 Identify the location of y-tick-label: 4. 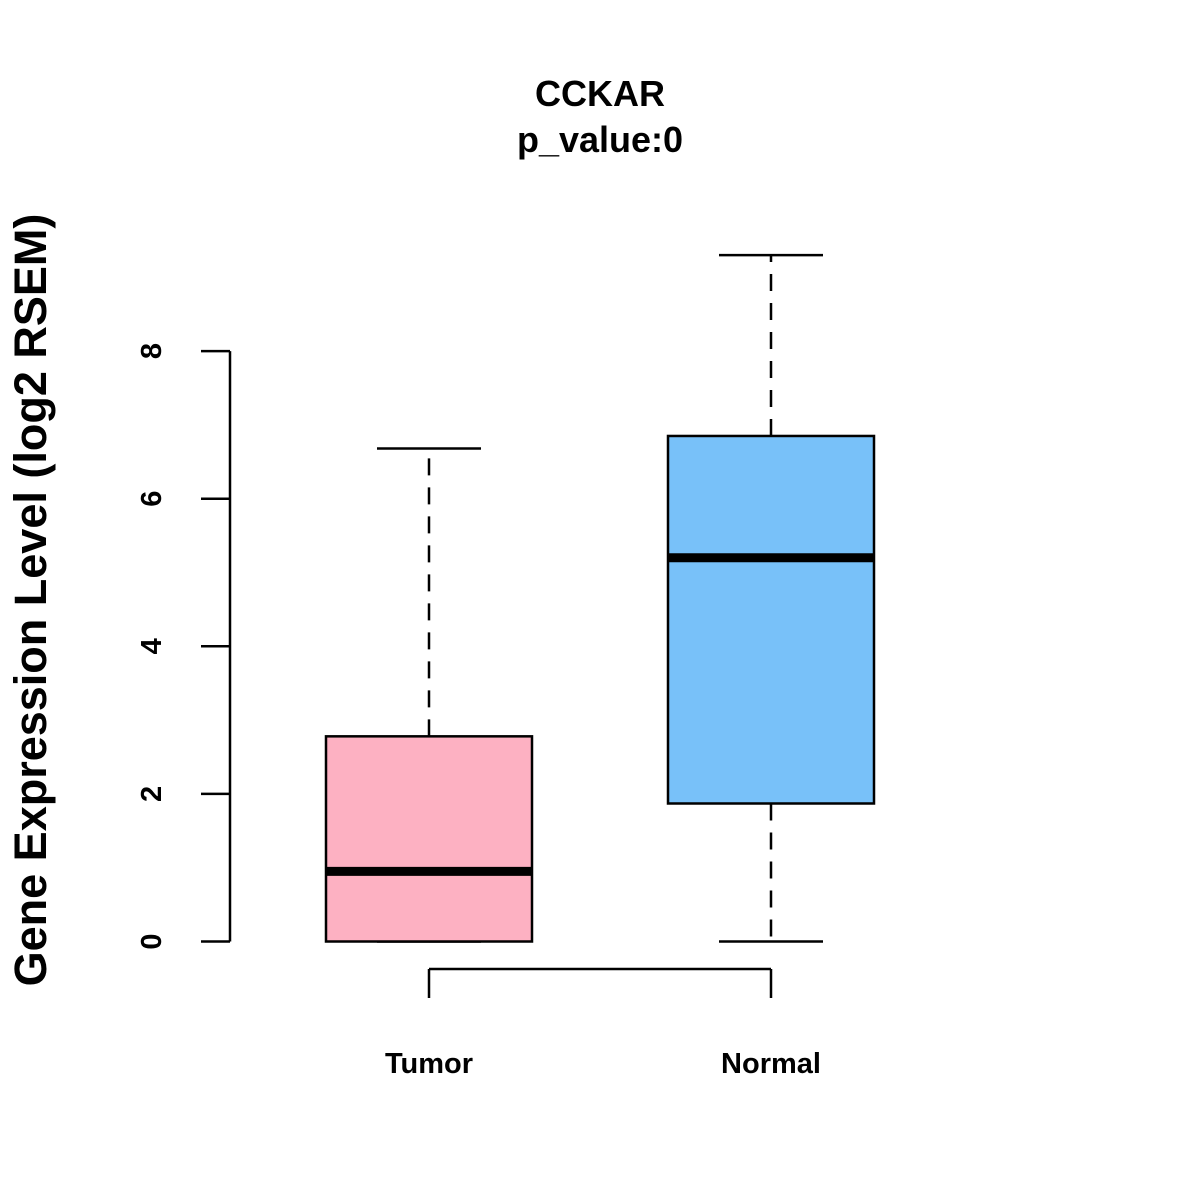
(152, 646).